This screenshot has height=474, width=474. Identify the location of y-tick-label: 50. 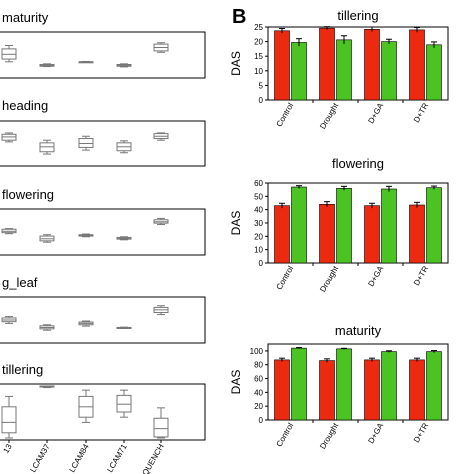
(258, 196).